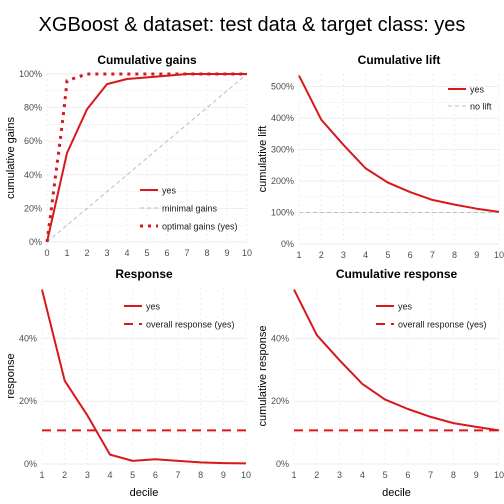 This screenshot has width=504, height=504. Describe the element at coordinates (200, 227) in the screenshot. I see `legend-label: optimal gains (yes)` at that location.